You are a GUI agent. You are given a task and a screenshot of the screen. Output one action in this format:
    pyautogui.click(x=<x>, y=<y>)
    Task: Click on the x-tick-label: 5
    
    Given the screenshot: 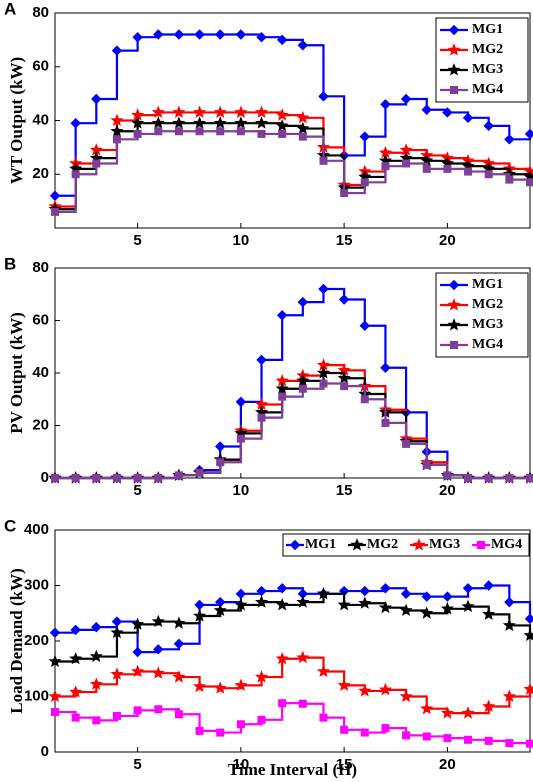 What is the action you would take?
    pyautogui.click(x=137, y=240)
    